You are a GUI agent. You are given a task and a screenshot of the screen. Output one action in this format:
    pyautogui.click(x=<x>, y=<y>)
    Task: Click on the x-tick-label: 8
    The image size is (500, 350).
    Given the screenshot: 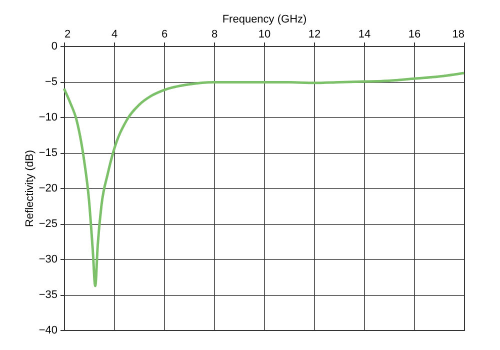 What is the action you would take?
    pyautogui.click(x=214, y=34)
    